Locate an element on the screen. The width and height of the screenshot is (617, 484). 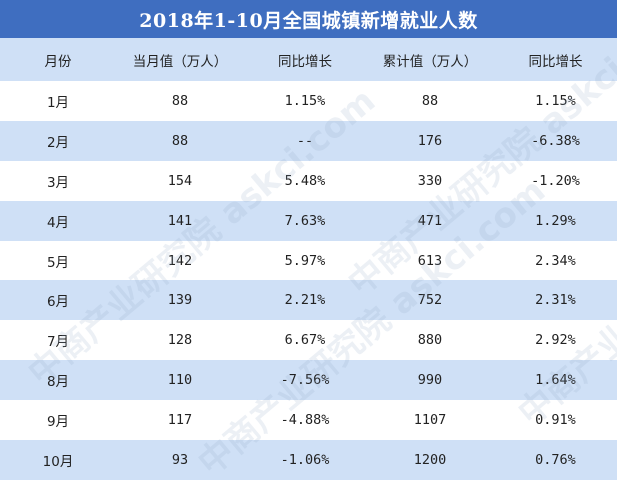
cell-cumulative-yoy: 0.91% is located at coordinates (555, 420).